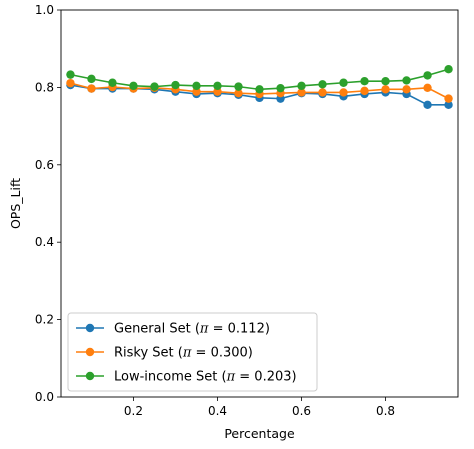 This screenshot has width=474, height=449. Describe the element at coordinates (259, 433) in the screenshot. I see `x-axis-label: Percentage` at that location.